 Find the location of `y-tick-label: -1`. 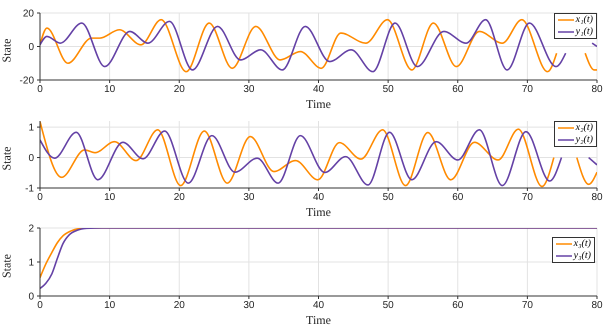

y-tick-label: -1 is located at coordinates (29, 189).